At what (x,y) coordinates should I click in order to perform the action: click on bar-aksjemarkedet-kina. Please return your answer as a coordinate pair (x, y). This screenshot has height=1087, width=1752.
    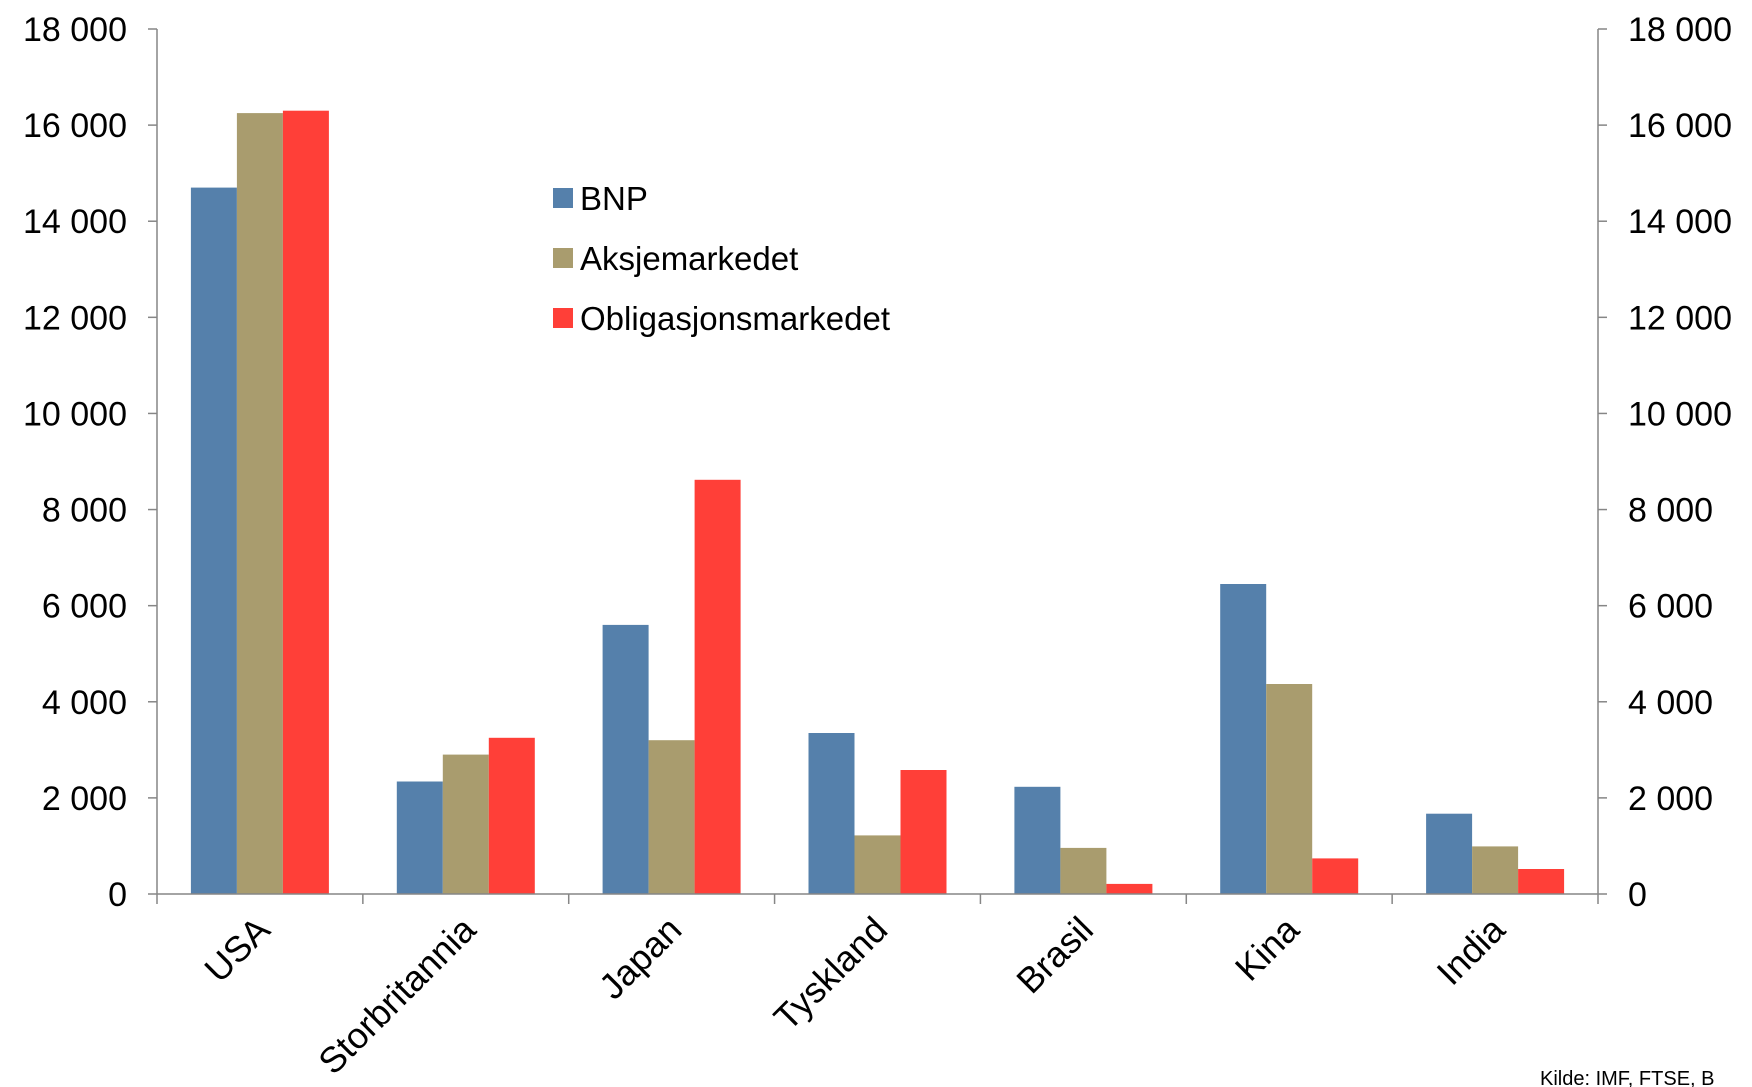
    Looking at the image, I should click on (1289, 789).